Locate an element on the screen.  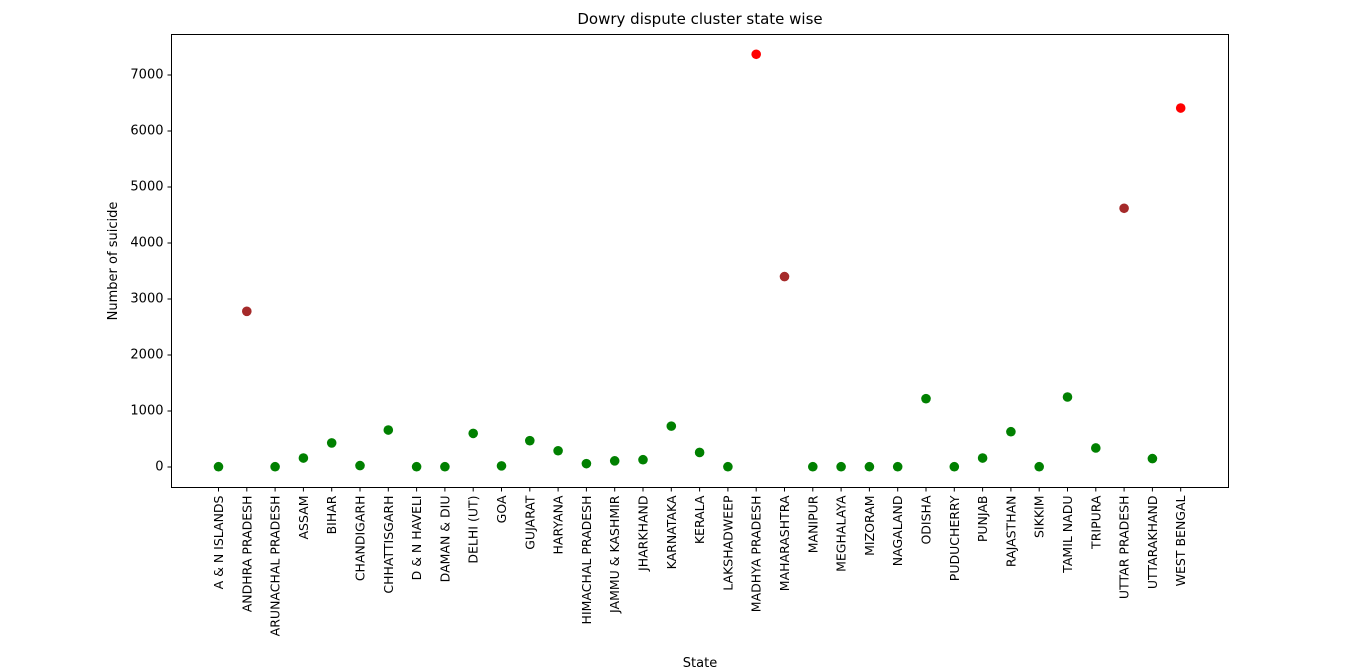
x-tick-label: UTTAR PRADESH is located at coordinates (1124, 548).